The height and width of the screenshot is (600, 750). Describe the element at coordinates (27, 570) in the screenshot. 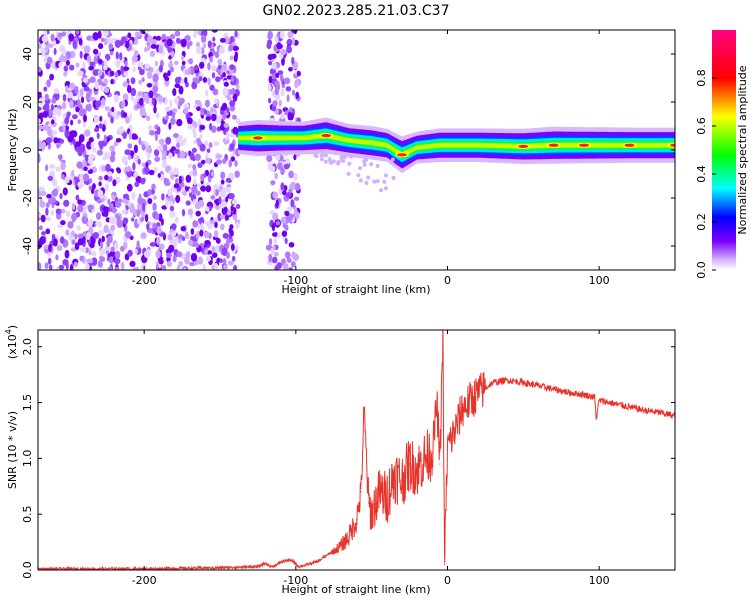

I see `y-tick-label: 0.0` at that location.